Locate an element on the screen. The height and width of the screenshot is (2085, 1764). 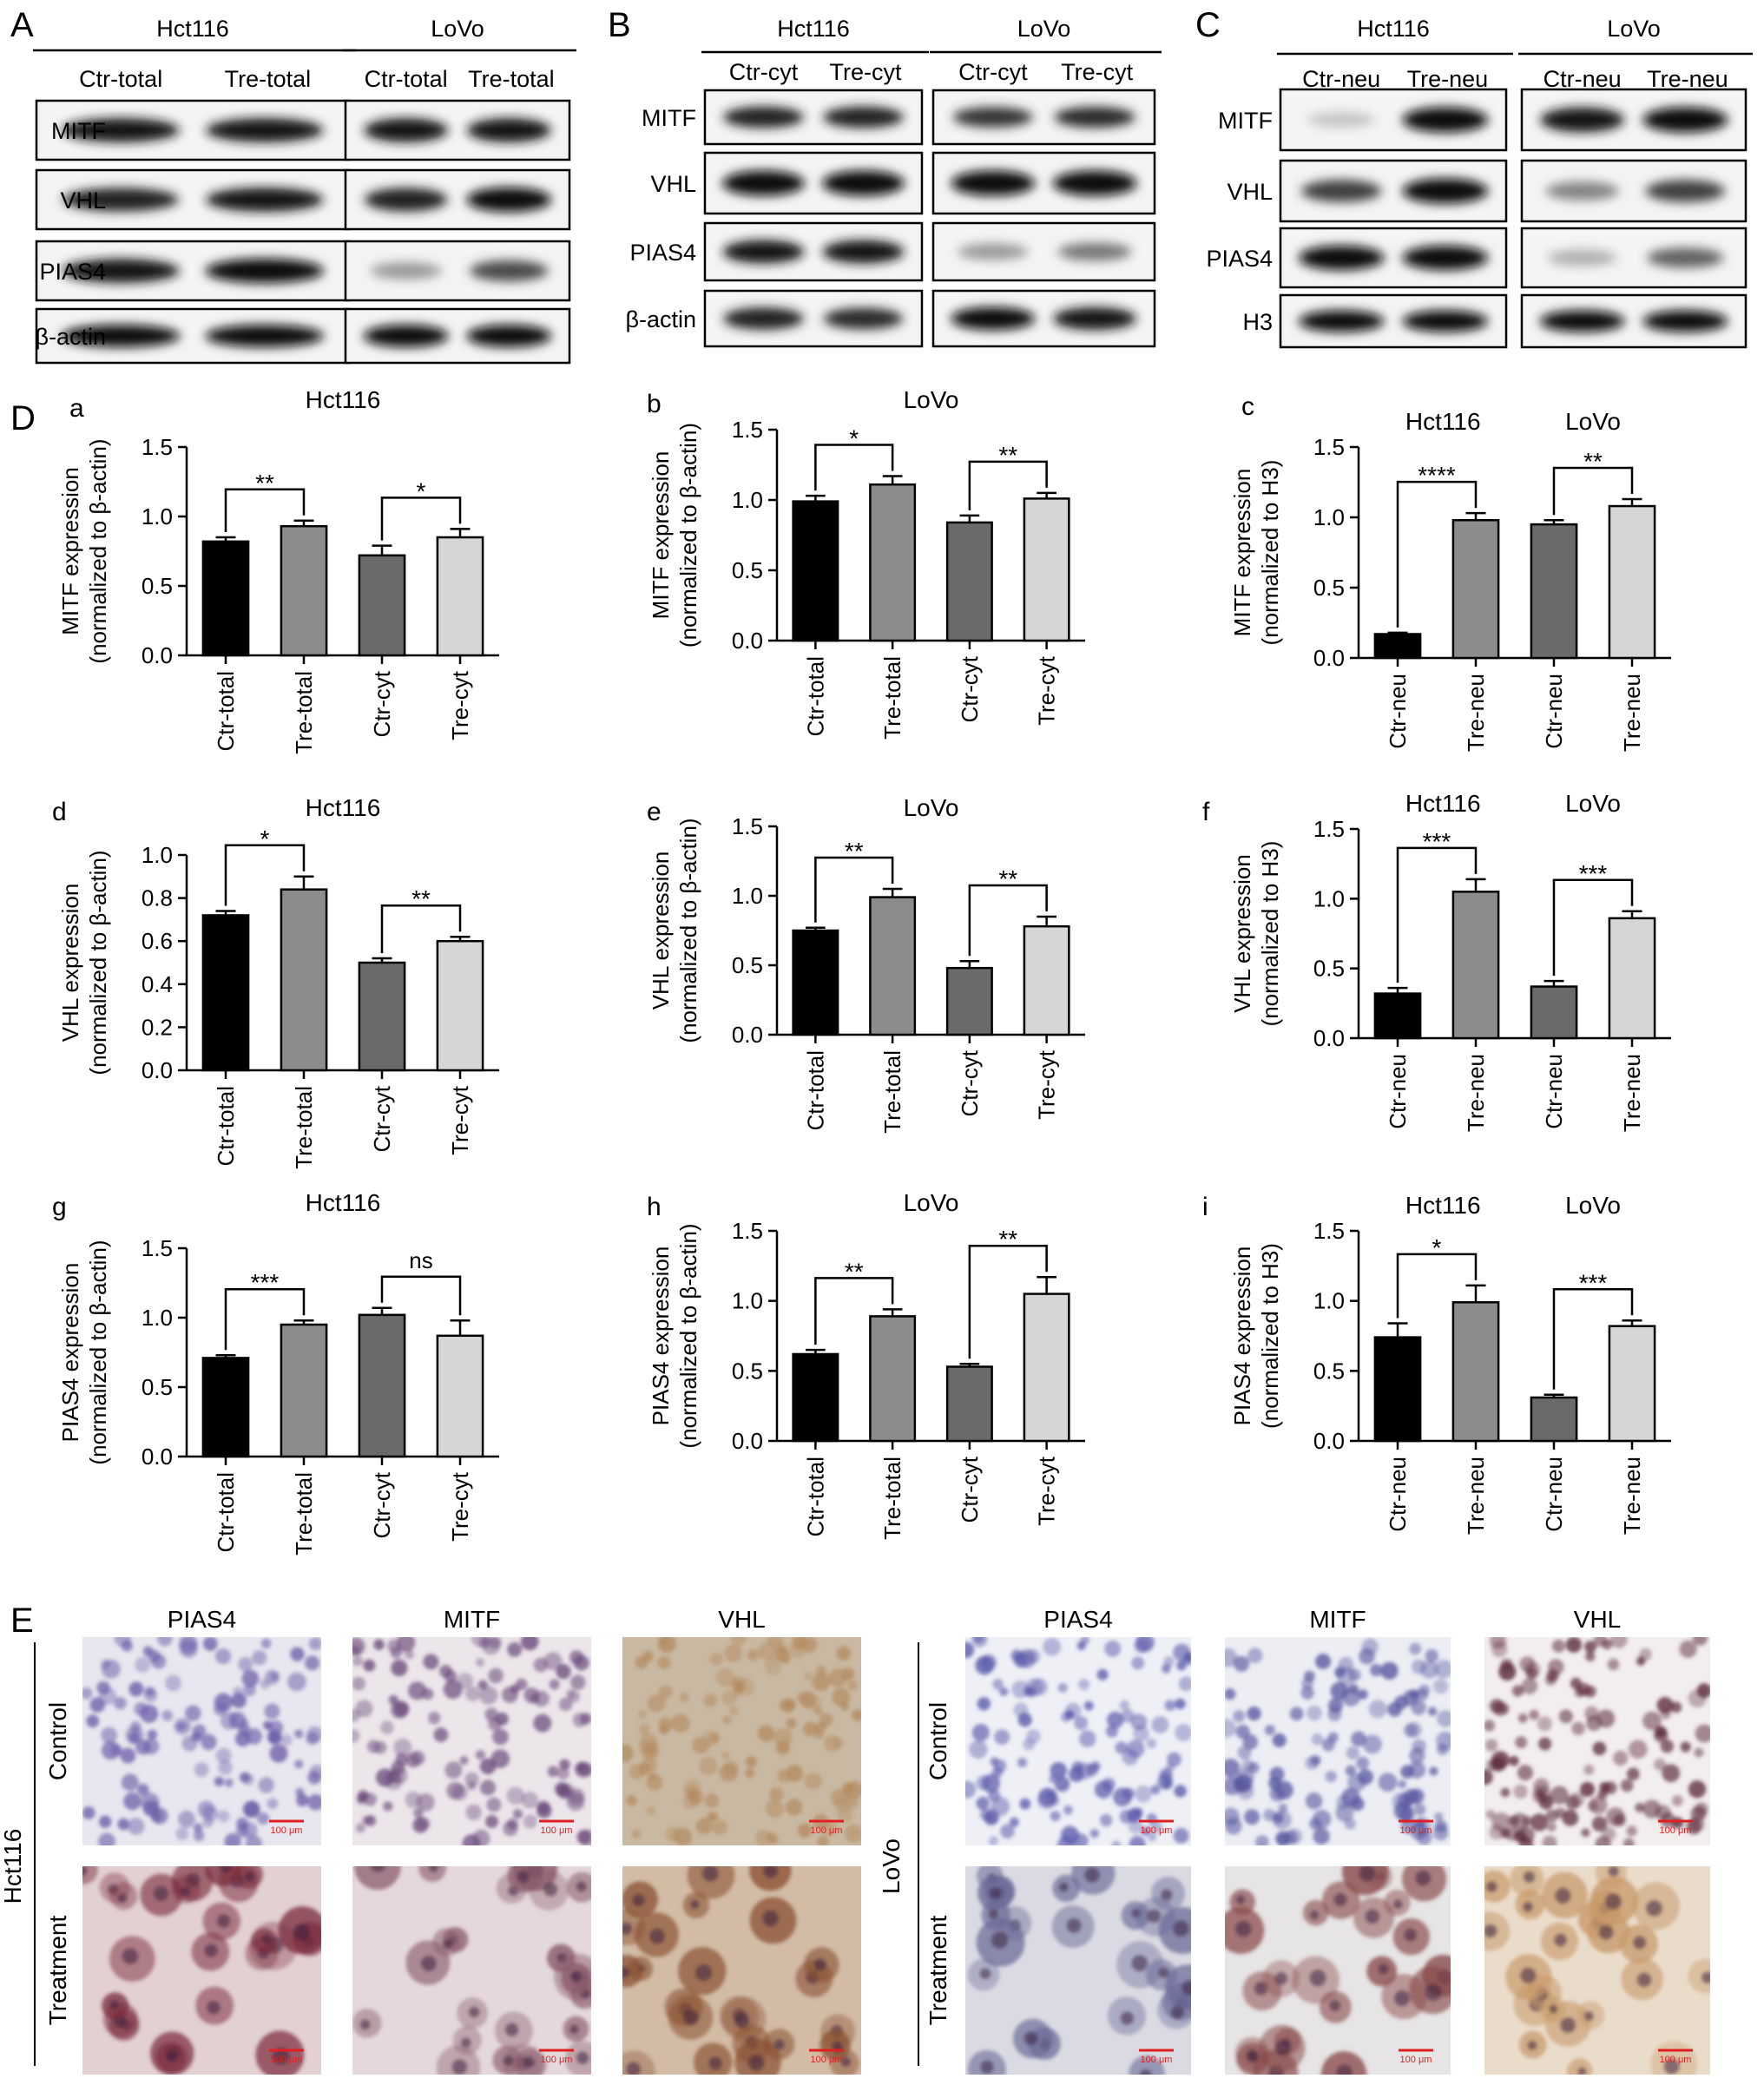
x-tick-label: Ctr-neu is located at coordinates (1398, 711).